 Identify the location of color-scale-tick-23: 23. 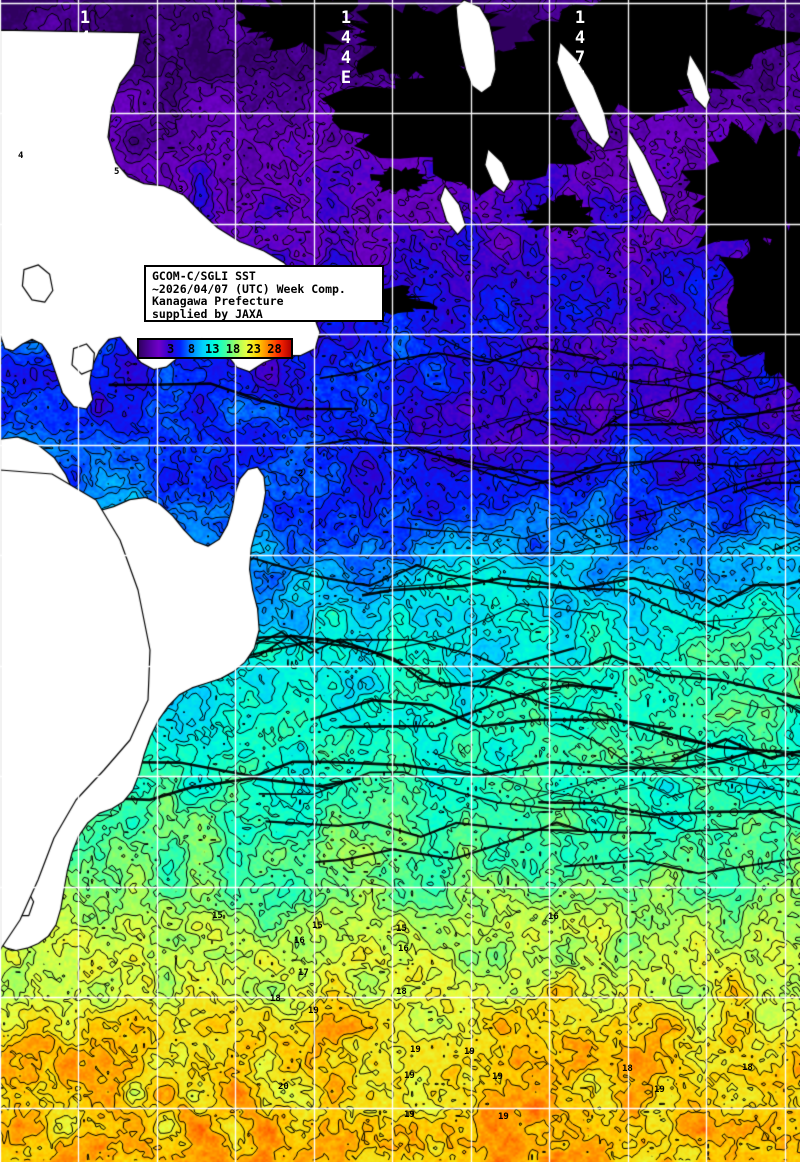
(253, 348).